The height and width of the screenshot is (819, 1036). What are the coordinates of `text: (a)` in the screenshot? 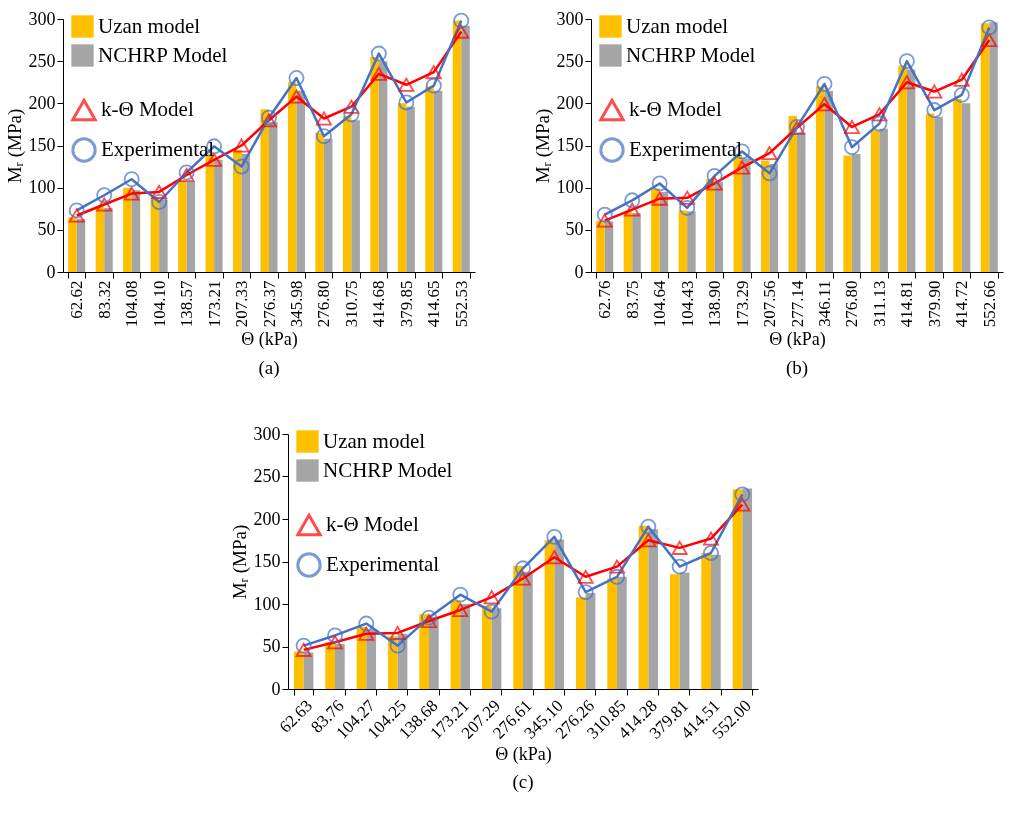 It's located at (269, 367).